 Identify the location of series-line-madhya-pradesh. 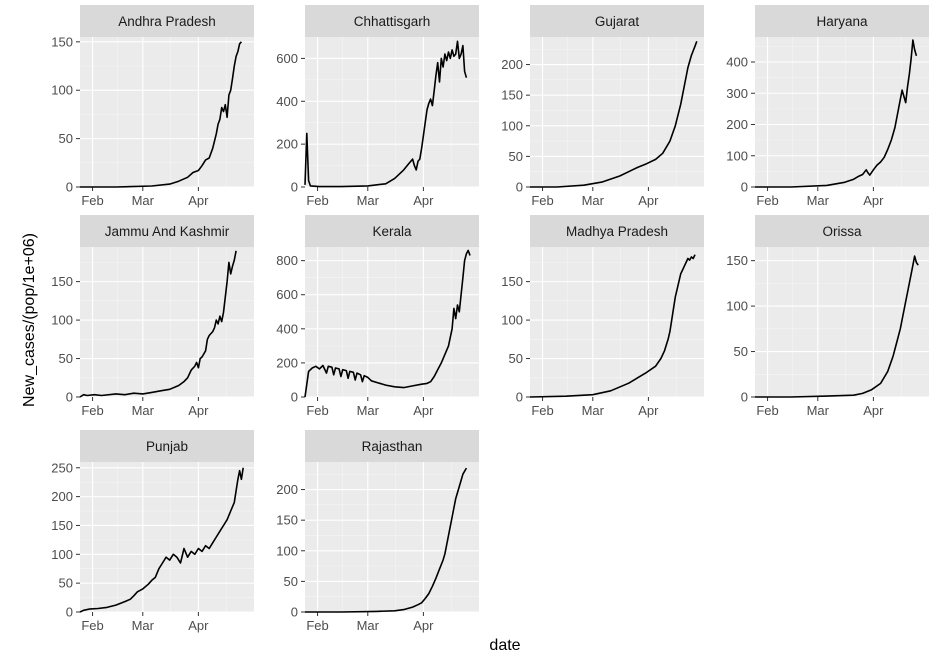
(612, 326).